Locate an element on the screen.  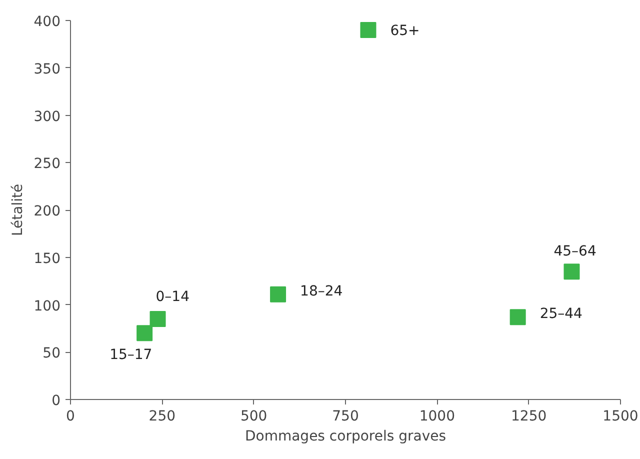
y-tick-label: 150 is located at coordinates (47, 258).